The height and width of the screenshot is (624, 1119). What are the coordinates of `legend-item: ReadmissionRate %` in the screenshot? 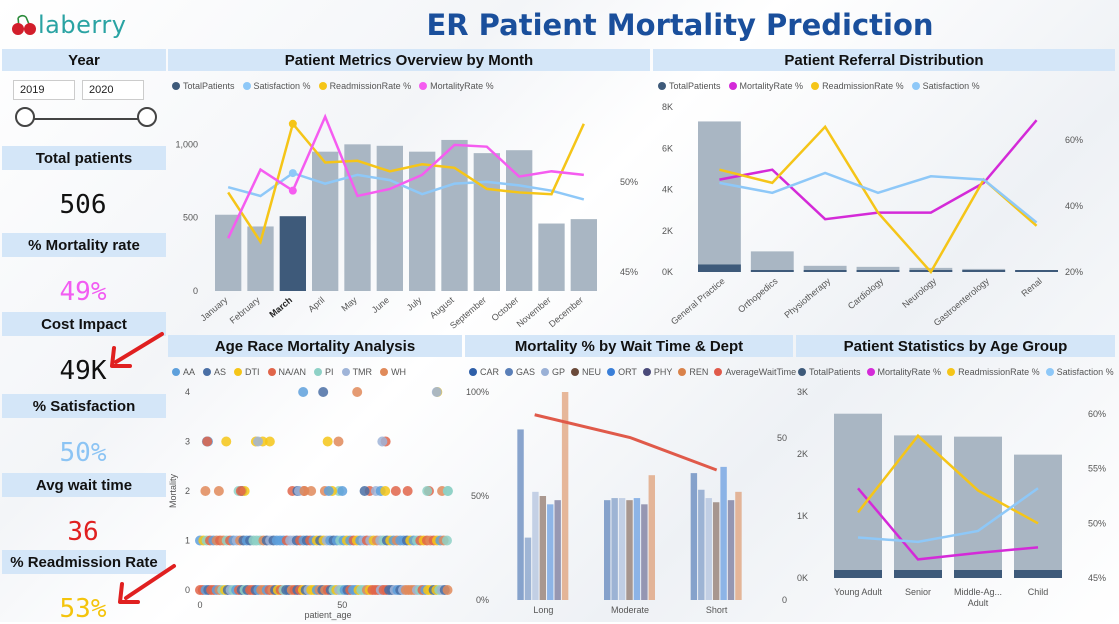 It's located at (364, 86).